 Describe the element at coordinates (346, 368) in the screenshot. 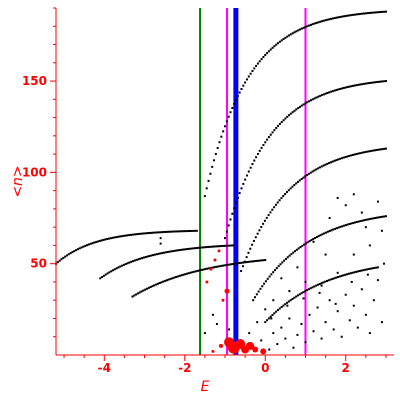

I see `x-tick-label: 2` at that location.